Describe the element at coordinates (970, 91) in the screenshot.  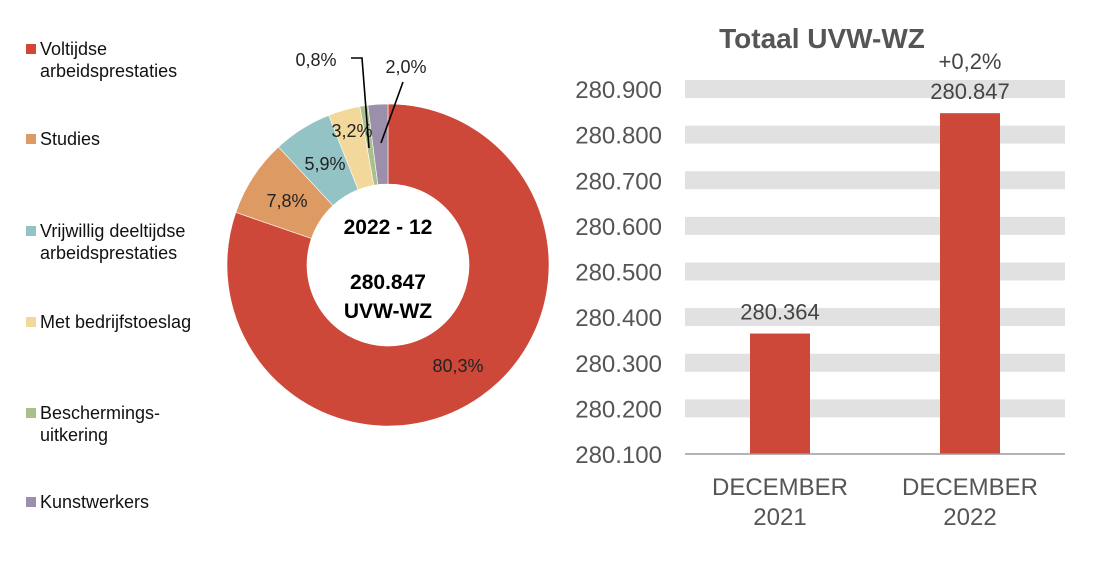
I see `bar-value-label: 280.847` at that location.